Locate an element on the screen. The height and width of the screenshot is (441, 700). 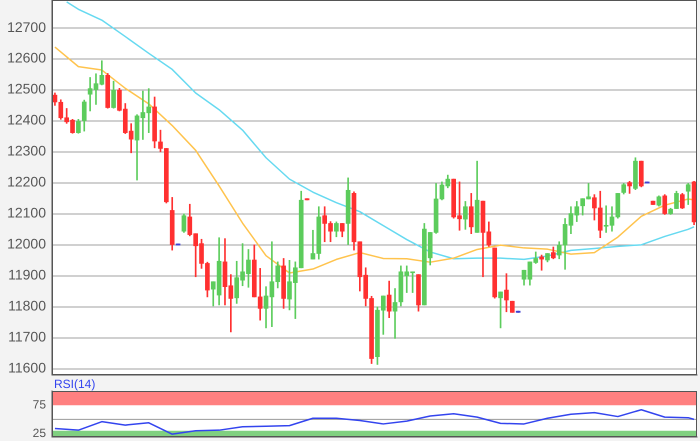
y-tick-label: 12300 is located at coordinates (26, 150).